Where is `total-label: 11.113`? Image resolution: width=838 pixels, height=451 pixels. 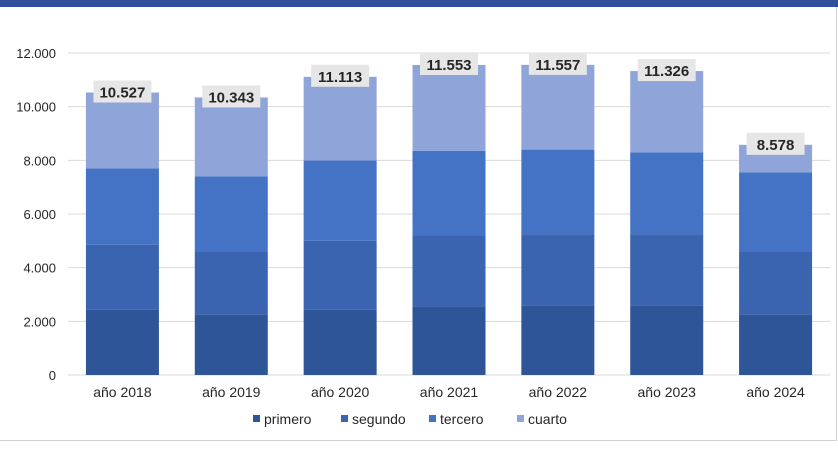
total-label: 11.113 is located at coordinates (340, 77).